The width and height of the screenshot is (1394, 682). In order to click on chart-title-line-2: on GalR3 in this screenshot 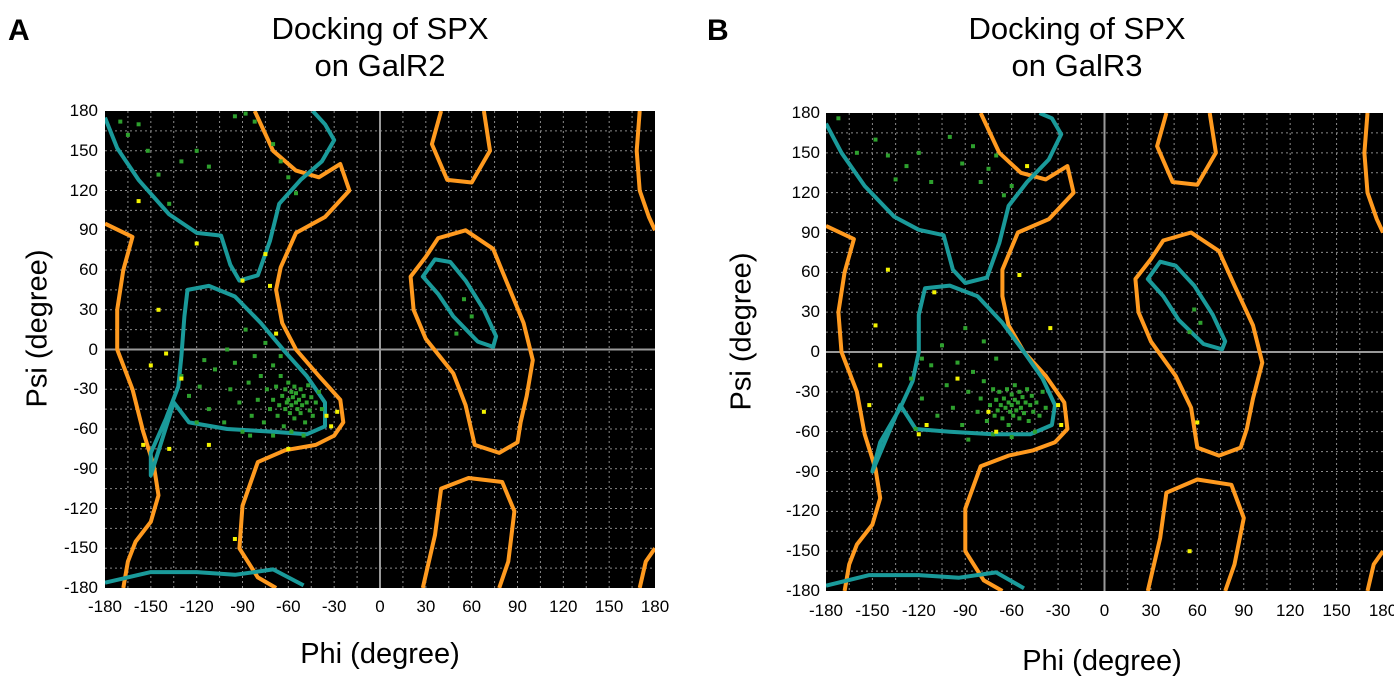, I will do `click(1077, 65)`.